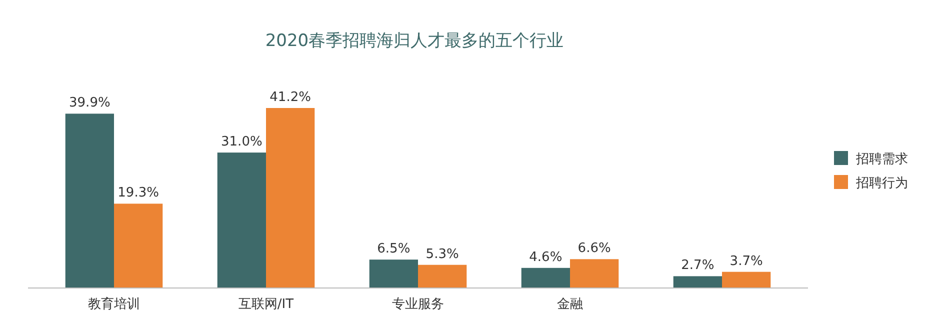 The height and width of the screenshot is (328, 929). What do you see at coordinates (114, 304) in the screenshot?
I see `x-tick-label: 教育培训` at bounding box center [114, 304].